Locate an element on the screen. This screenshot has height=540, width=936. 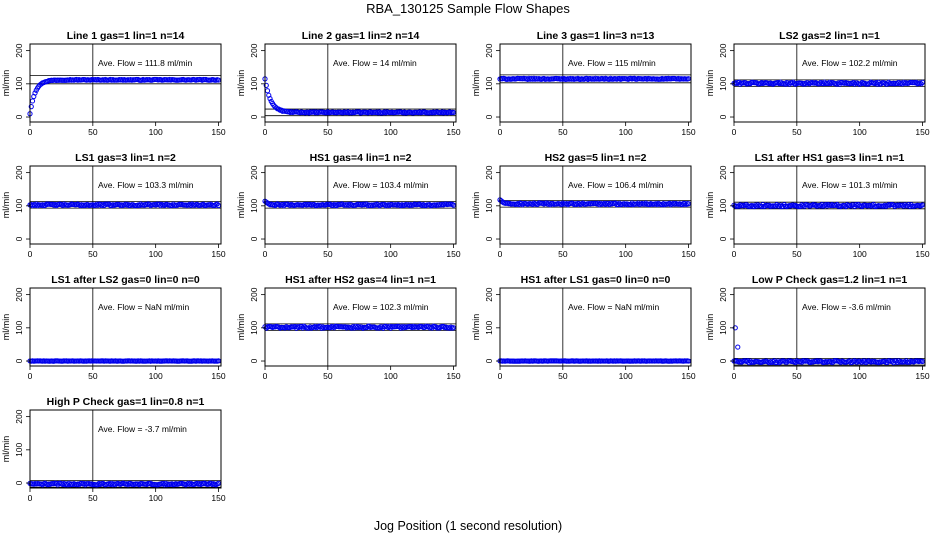
flow-annotation: Ave. Flow = 14 ml/min is located at coordinates (375, 63).